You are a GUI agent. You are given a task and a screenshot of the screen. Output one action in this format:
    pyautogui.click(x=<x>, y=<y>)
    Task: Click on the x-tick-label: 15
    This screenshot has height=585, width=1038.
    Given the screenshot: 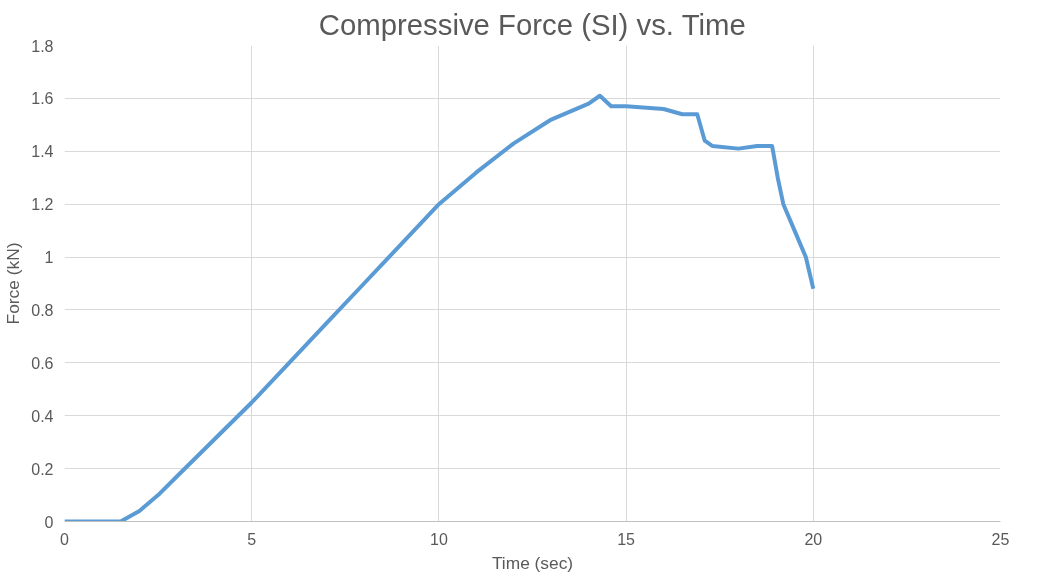 What is the action you would take?
    pyautogui.click(x=626, y=539)
    